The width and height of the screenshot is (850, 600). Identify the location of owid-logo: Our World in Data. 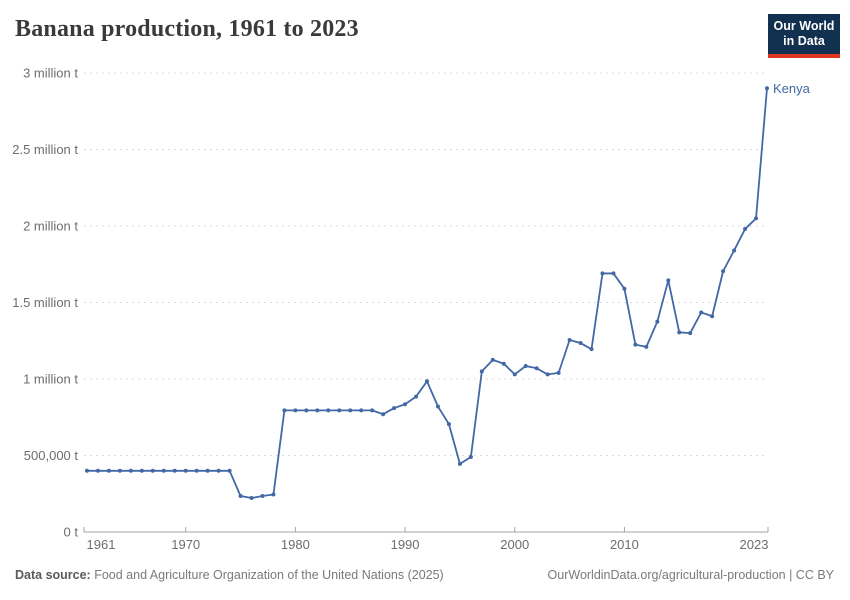
(804, 36).